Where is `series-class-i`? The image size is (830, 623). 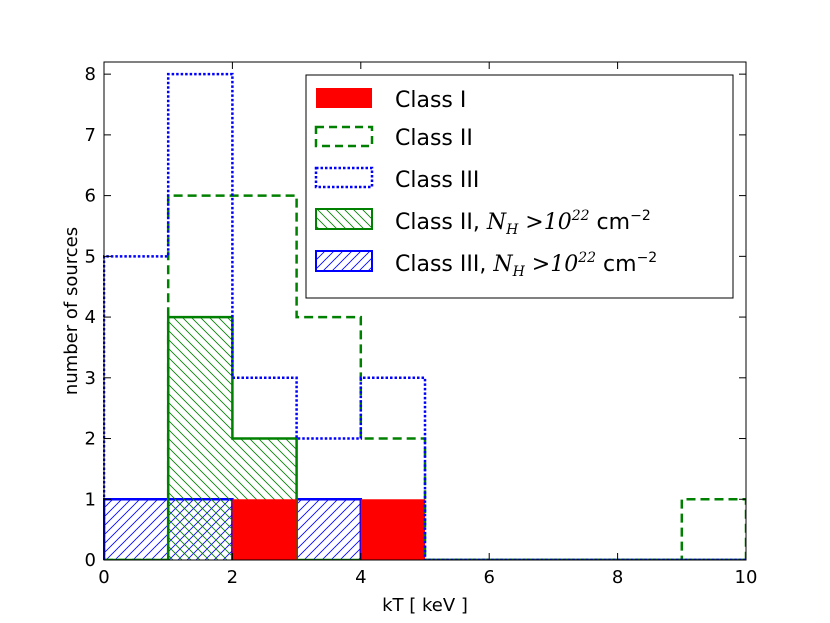 series-class-i is located at coordinates (328, 529).